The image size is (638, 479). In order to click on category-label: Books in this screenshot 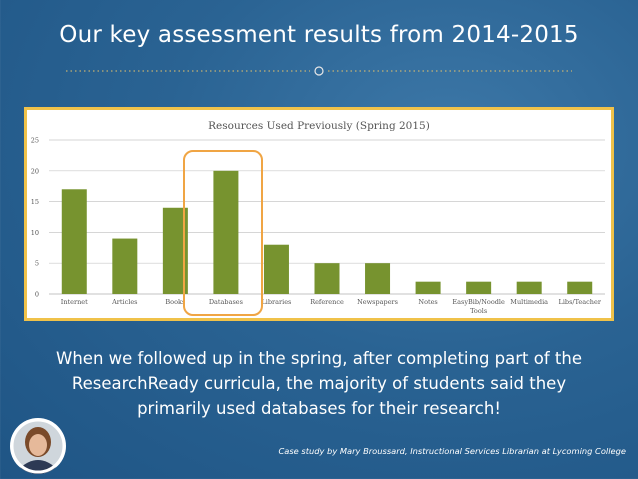, I will do `click(175, 302)`.